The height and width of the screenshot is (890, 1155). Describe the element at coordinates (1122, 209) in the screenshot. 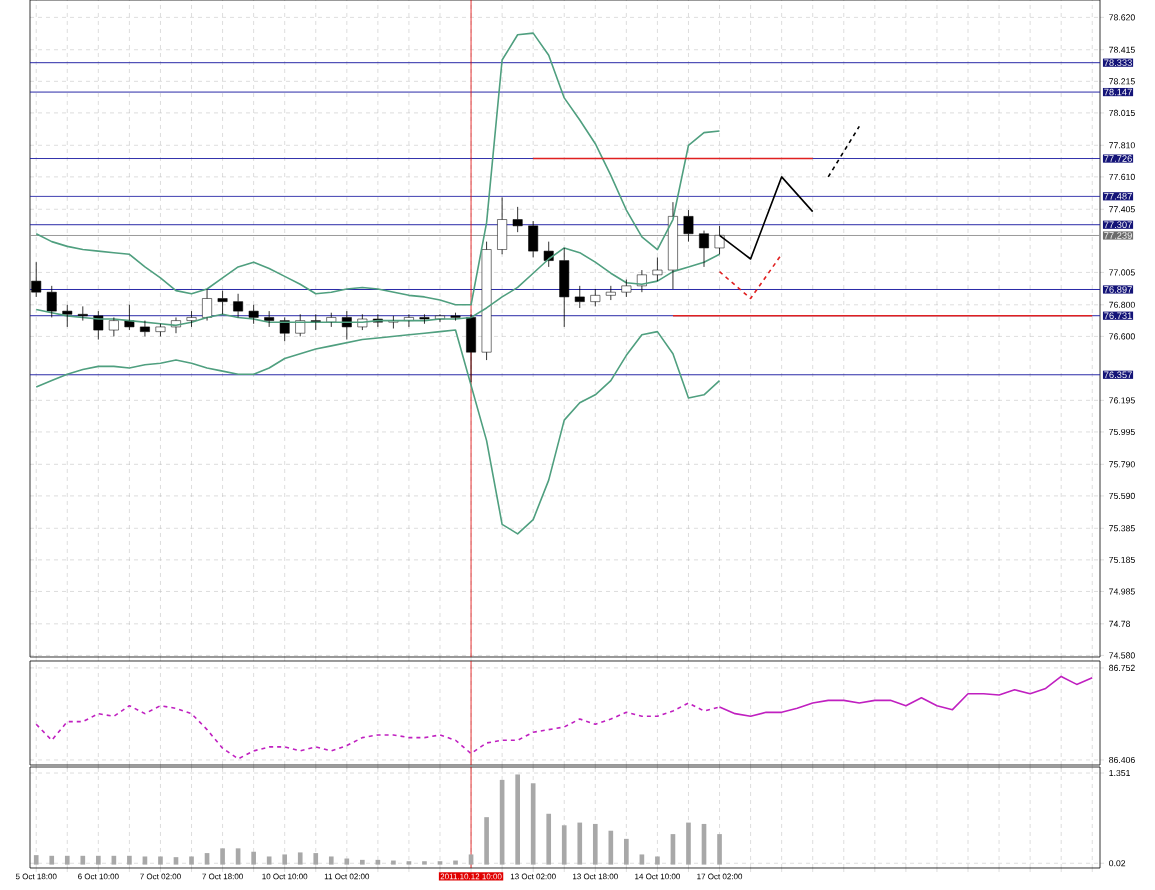

I see `y-tick-label: 77.405` at that location.